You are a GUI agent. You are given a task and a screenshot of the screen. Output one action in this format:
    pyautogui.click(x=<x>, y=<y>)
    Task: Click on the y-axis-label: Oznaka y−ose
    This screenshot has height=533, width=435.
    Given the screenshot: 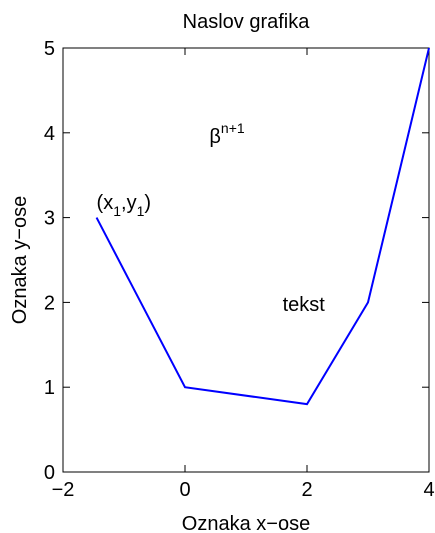 What is the action you would take?
    pyautogui.click(x=20, y=260)
    